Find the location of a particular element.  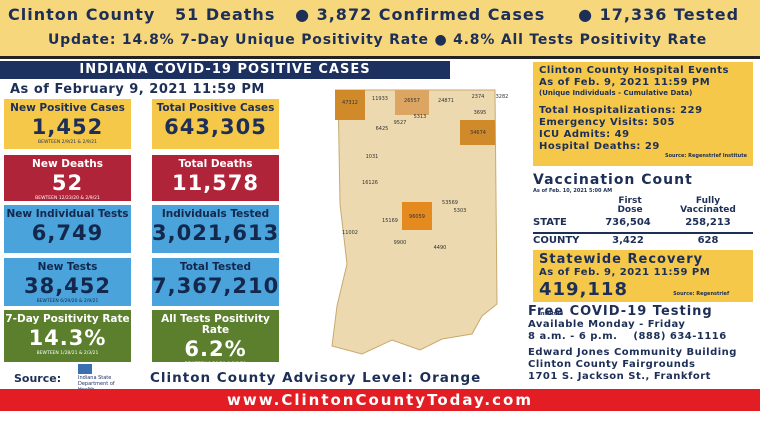

tile: New Deaths 52 BEWTEEN 12/23/20 & 2/9/21 is located at coordinates (67, 178).